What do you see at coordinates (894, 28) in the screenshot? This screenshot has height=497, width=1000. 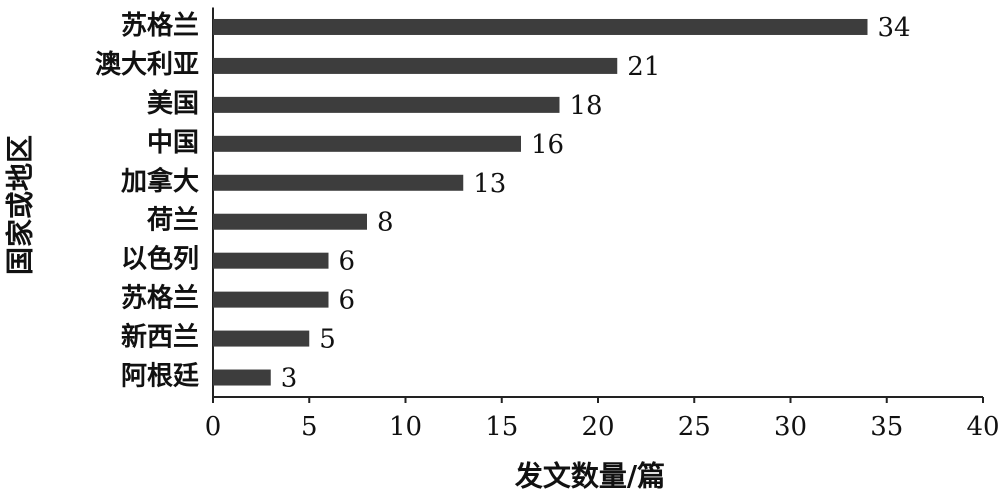 I see `data-label: 34` at bounding box center [894, 28].